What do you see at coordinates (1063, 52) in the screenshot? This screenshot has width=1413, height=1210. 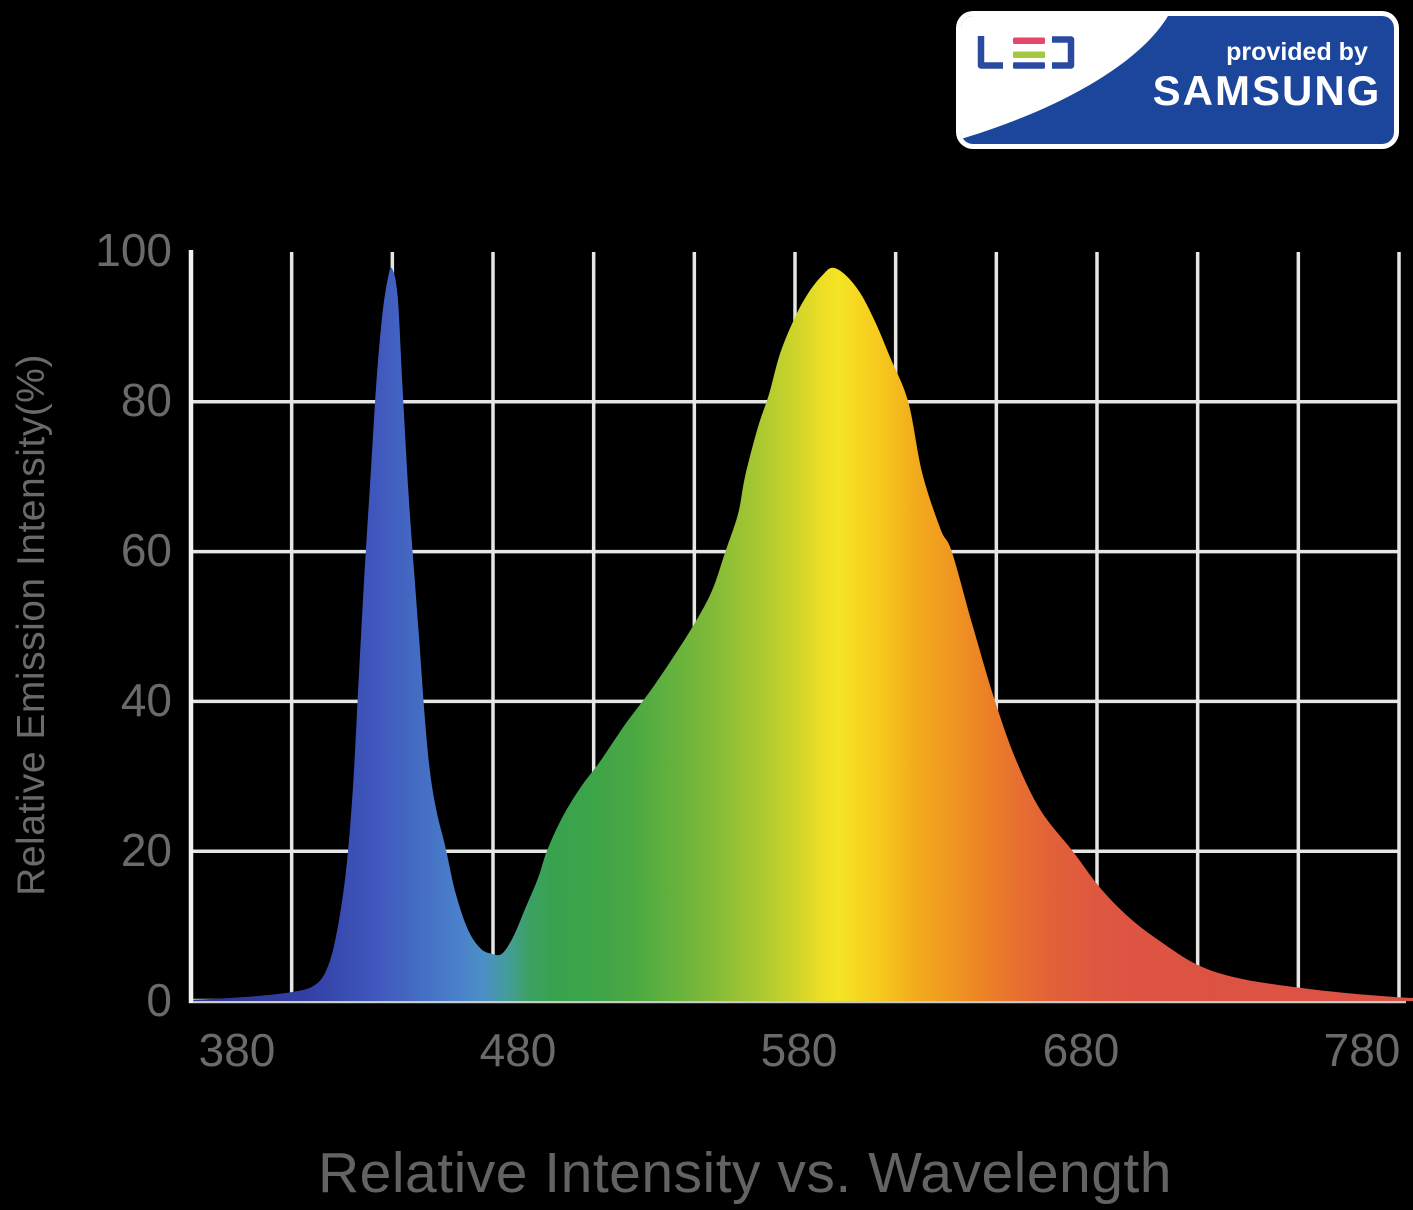 I see `led-letter-d` at bounding box center [1063, 52].